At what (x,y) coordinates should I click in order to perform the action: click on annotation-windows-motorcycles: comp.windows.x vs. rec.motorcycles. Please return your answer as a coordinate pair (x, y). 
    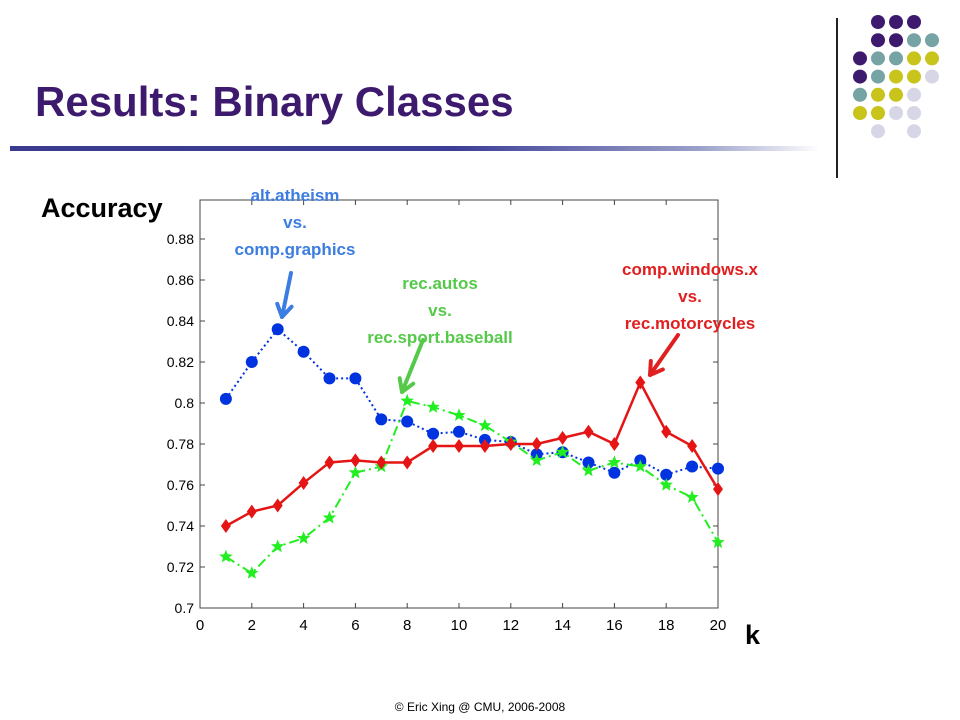
    Looking at the image, I should click on (690, 296).